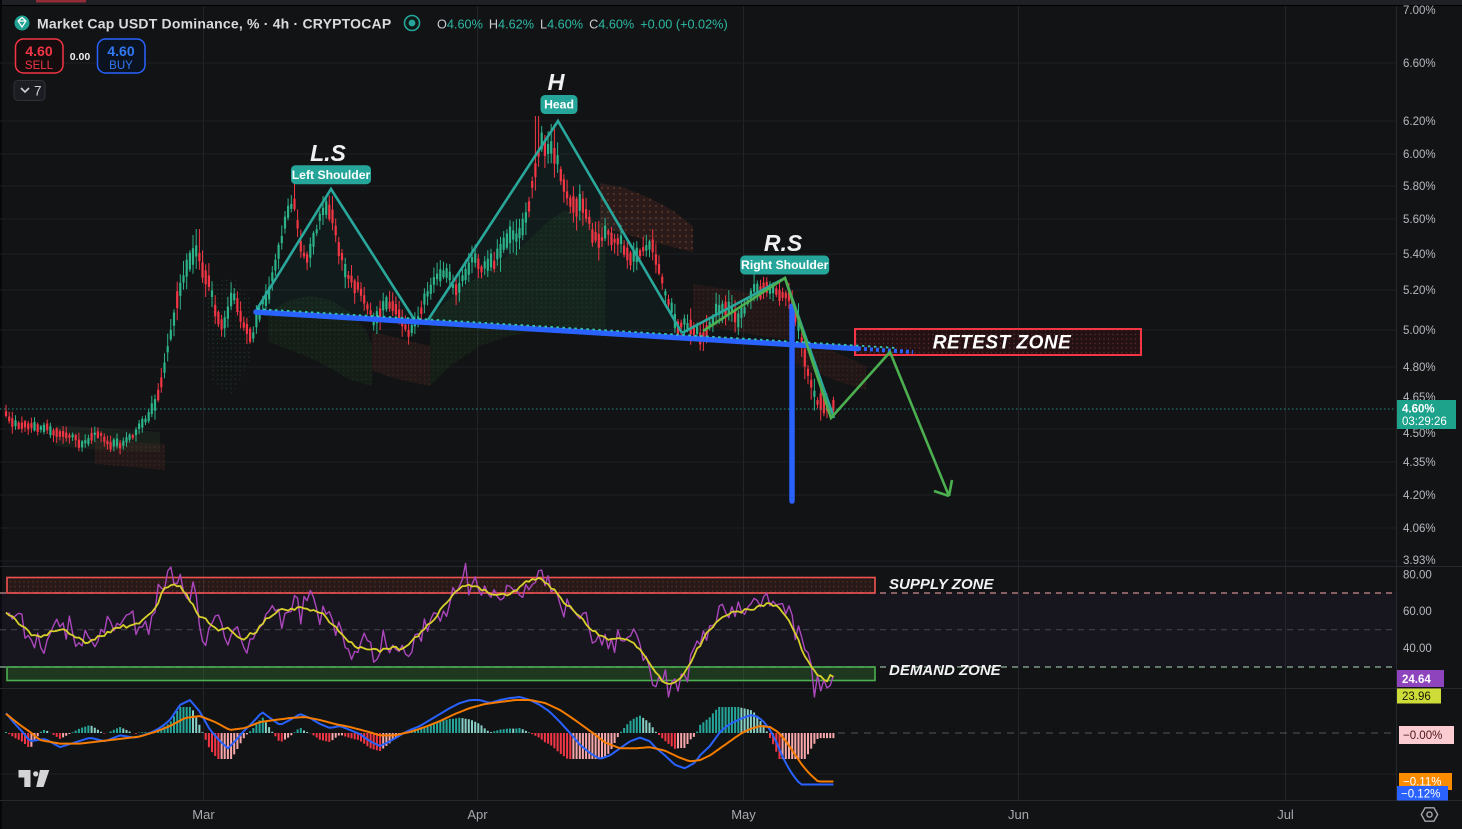 Image resolution: width=1462 pixels, height=829 pixels. Describe the element at coordinates (39, 66) in the screenshot. I see `svg-text: SELL` at that location.